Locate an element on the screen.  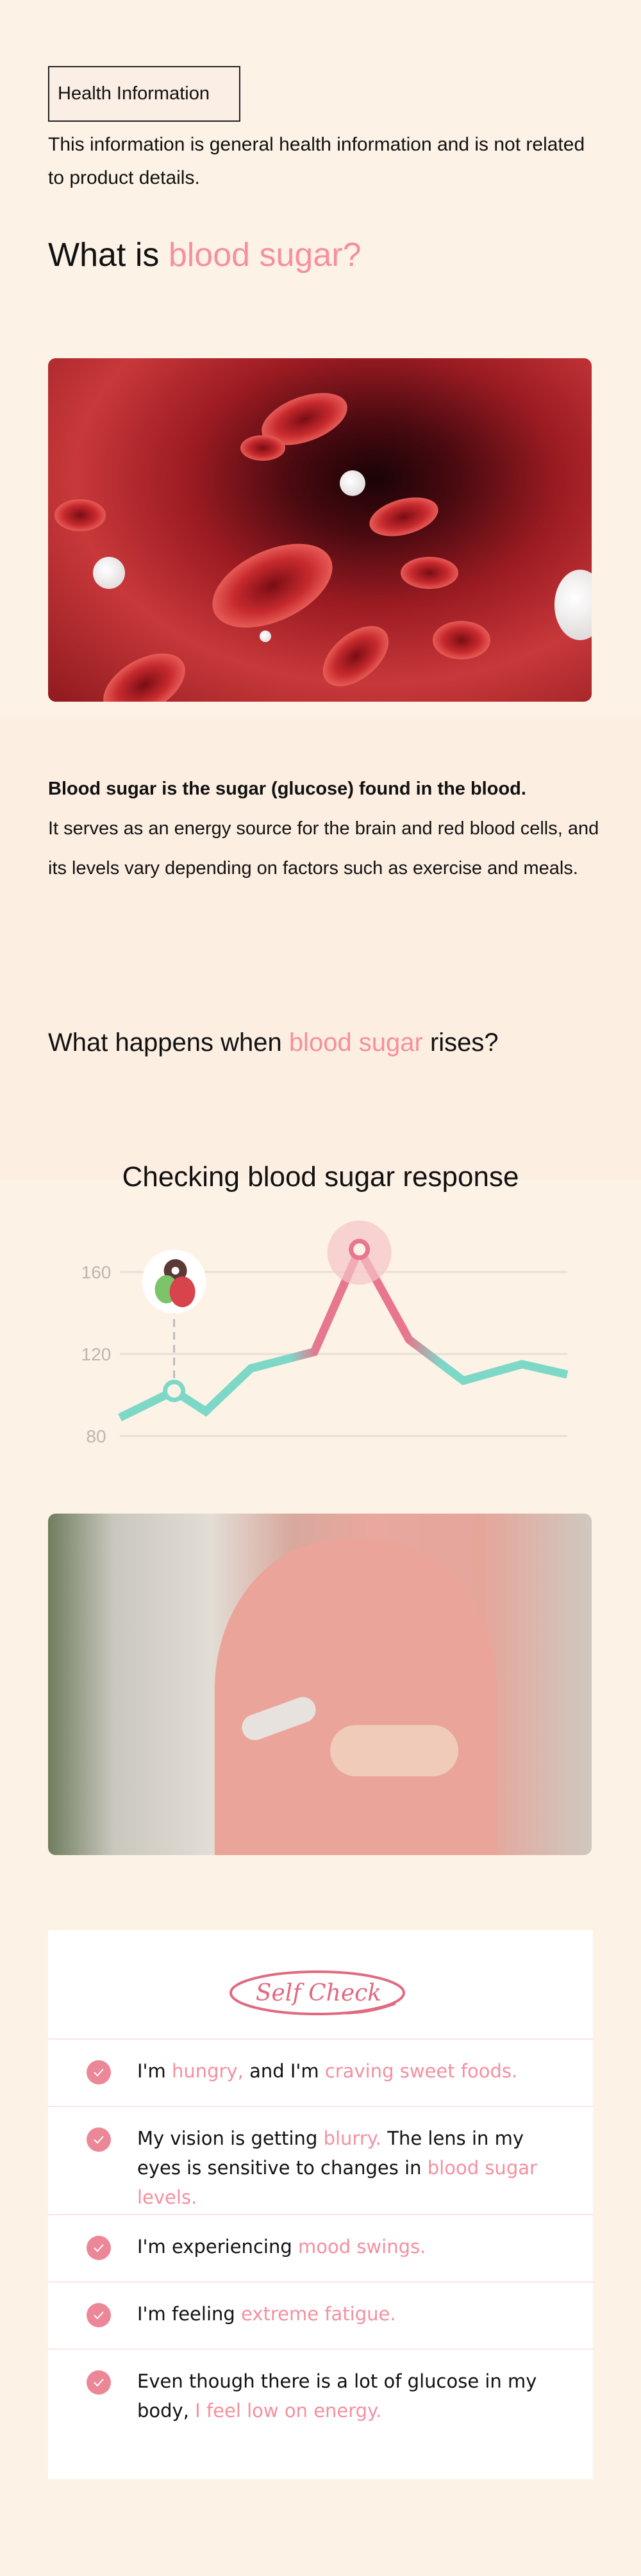
y-tick-label: 80 is located at coordinates (96, 1436).